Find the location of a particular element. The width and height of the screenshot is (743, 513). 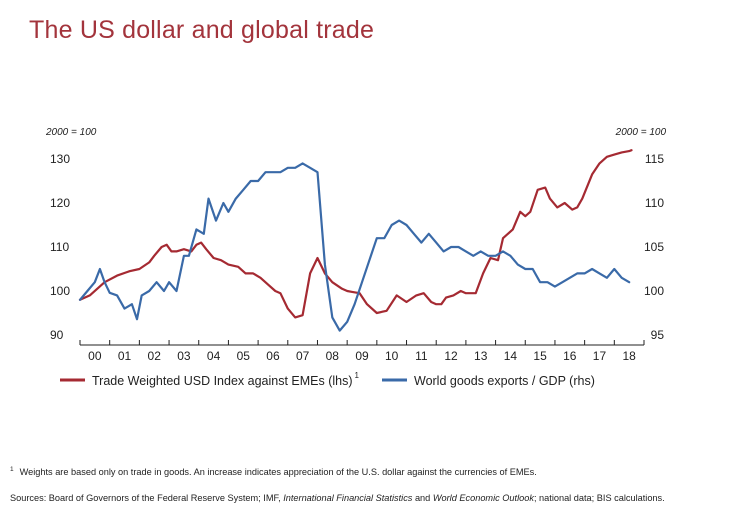

x-tick-label: 11 is located at coordinates (421, 356).